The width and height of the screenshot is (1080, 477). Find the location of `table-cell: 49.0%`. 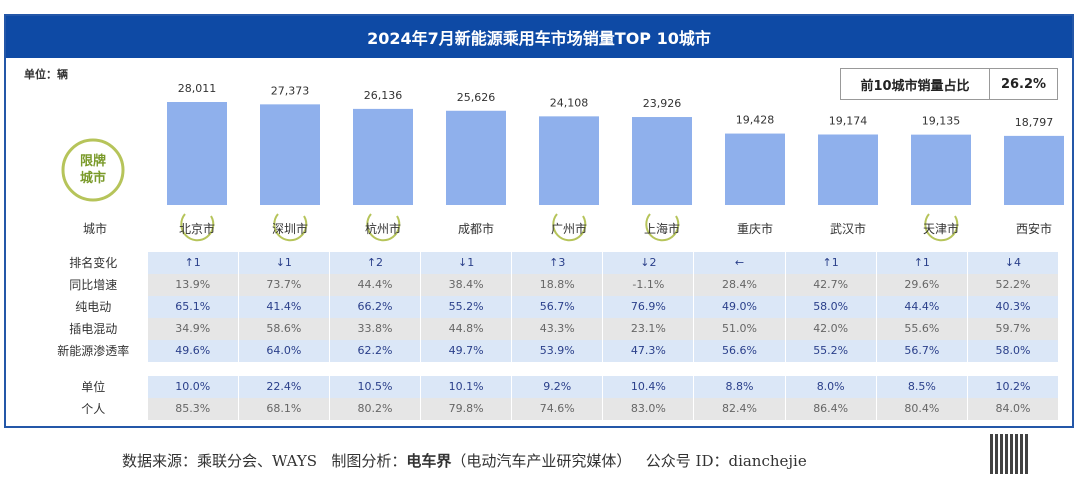

table-cell: 49.0% is located at coordinates (739, 307).